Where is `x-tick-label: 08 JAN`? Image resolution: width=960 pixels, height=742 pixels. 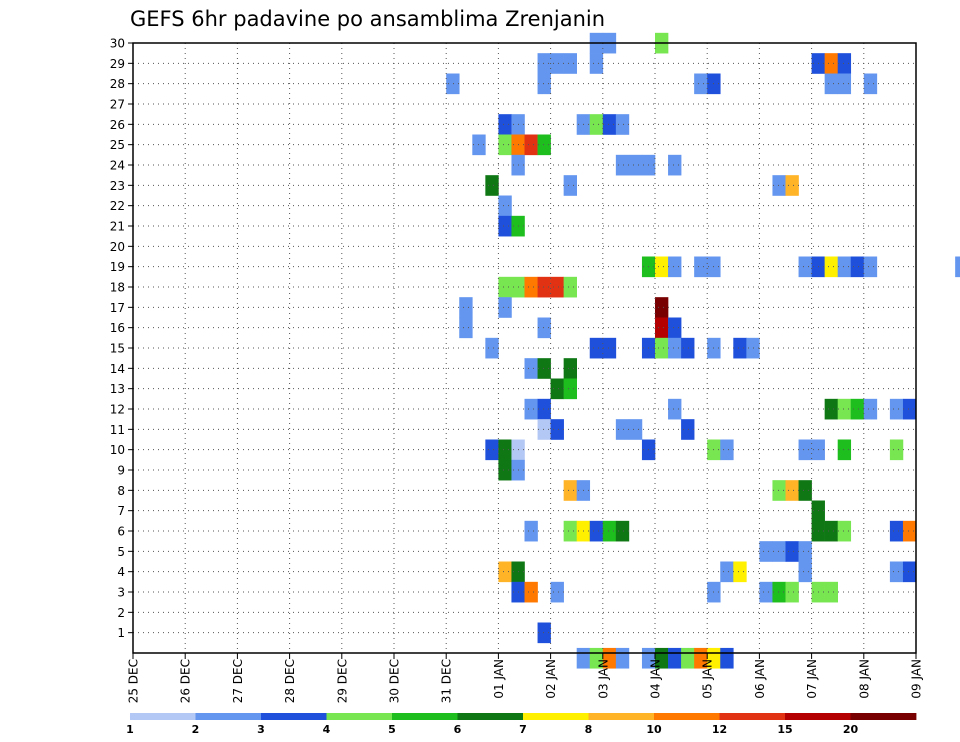
x-tick-label: 08 JAN is located at coordinates (864, 679).